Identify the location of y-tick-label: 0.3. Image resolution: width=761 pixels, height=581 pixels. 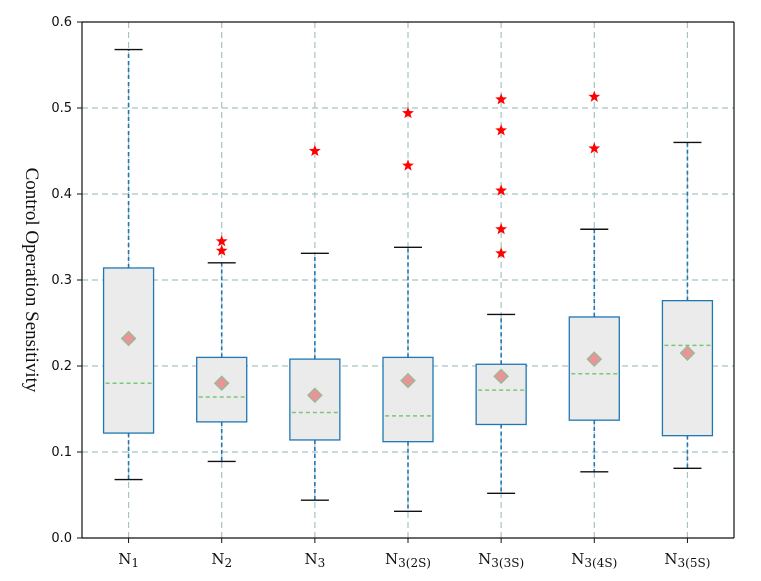
(61, 280).